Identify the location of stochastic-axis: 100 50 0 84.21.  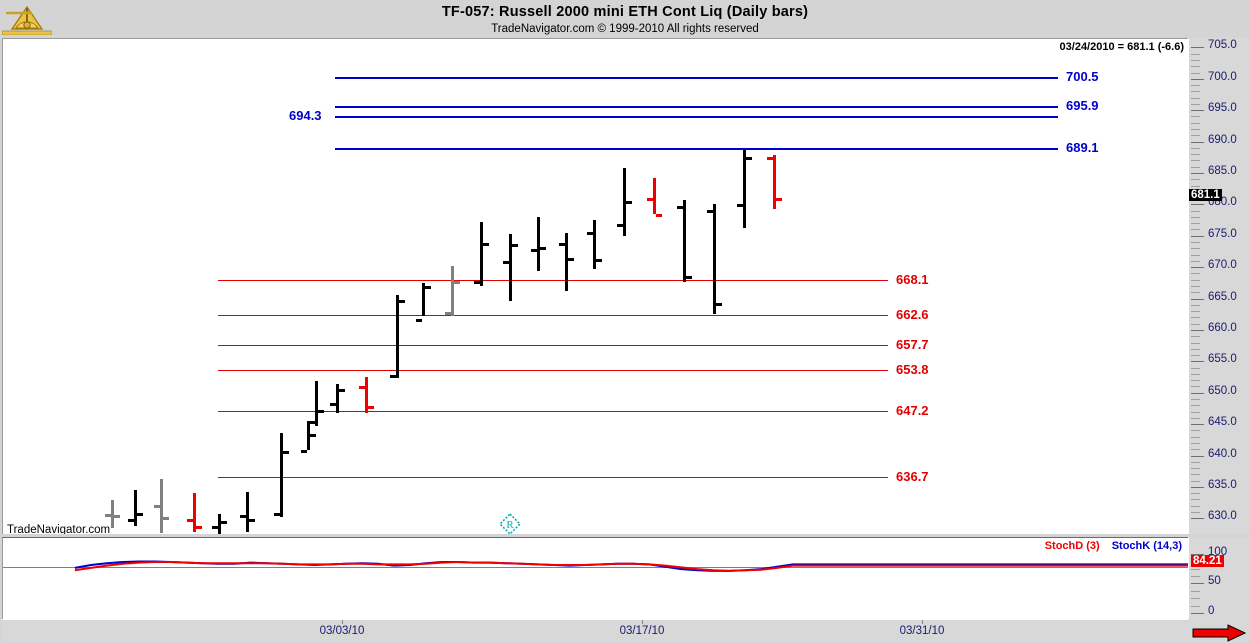
(1219, 578).